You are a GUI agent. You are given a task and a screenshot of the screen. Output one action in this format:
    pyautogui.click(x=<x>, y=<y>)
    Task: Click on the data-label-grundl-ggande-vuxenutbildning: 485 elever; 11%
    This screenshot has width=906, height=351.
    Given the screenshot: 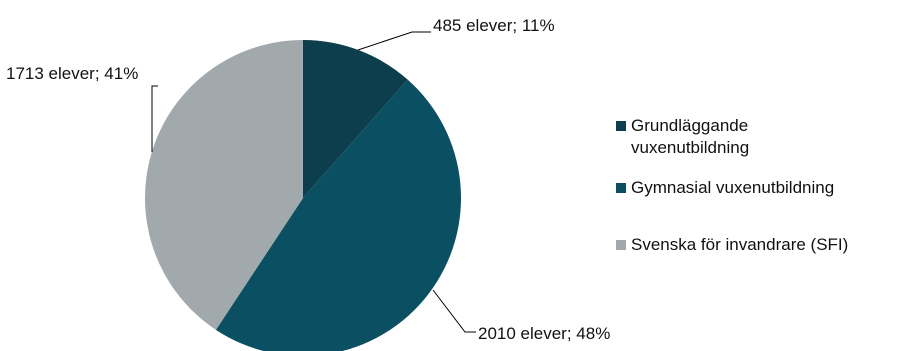 What is the action you would take?
    pyautogui.click(x=494, y=25)
    